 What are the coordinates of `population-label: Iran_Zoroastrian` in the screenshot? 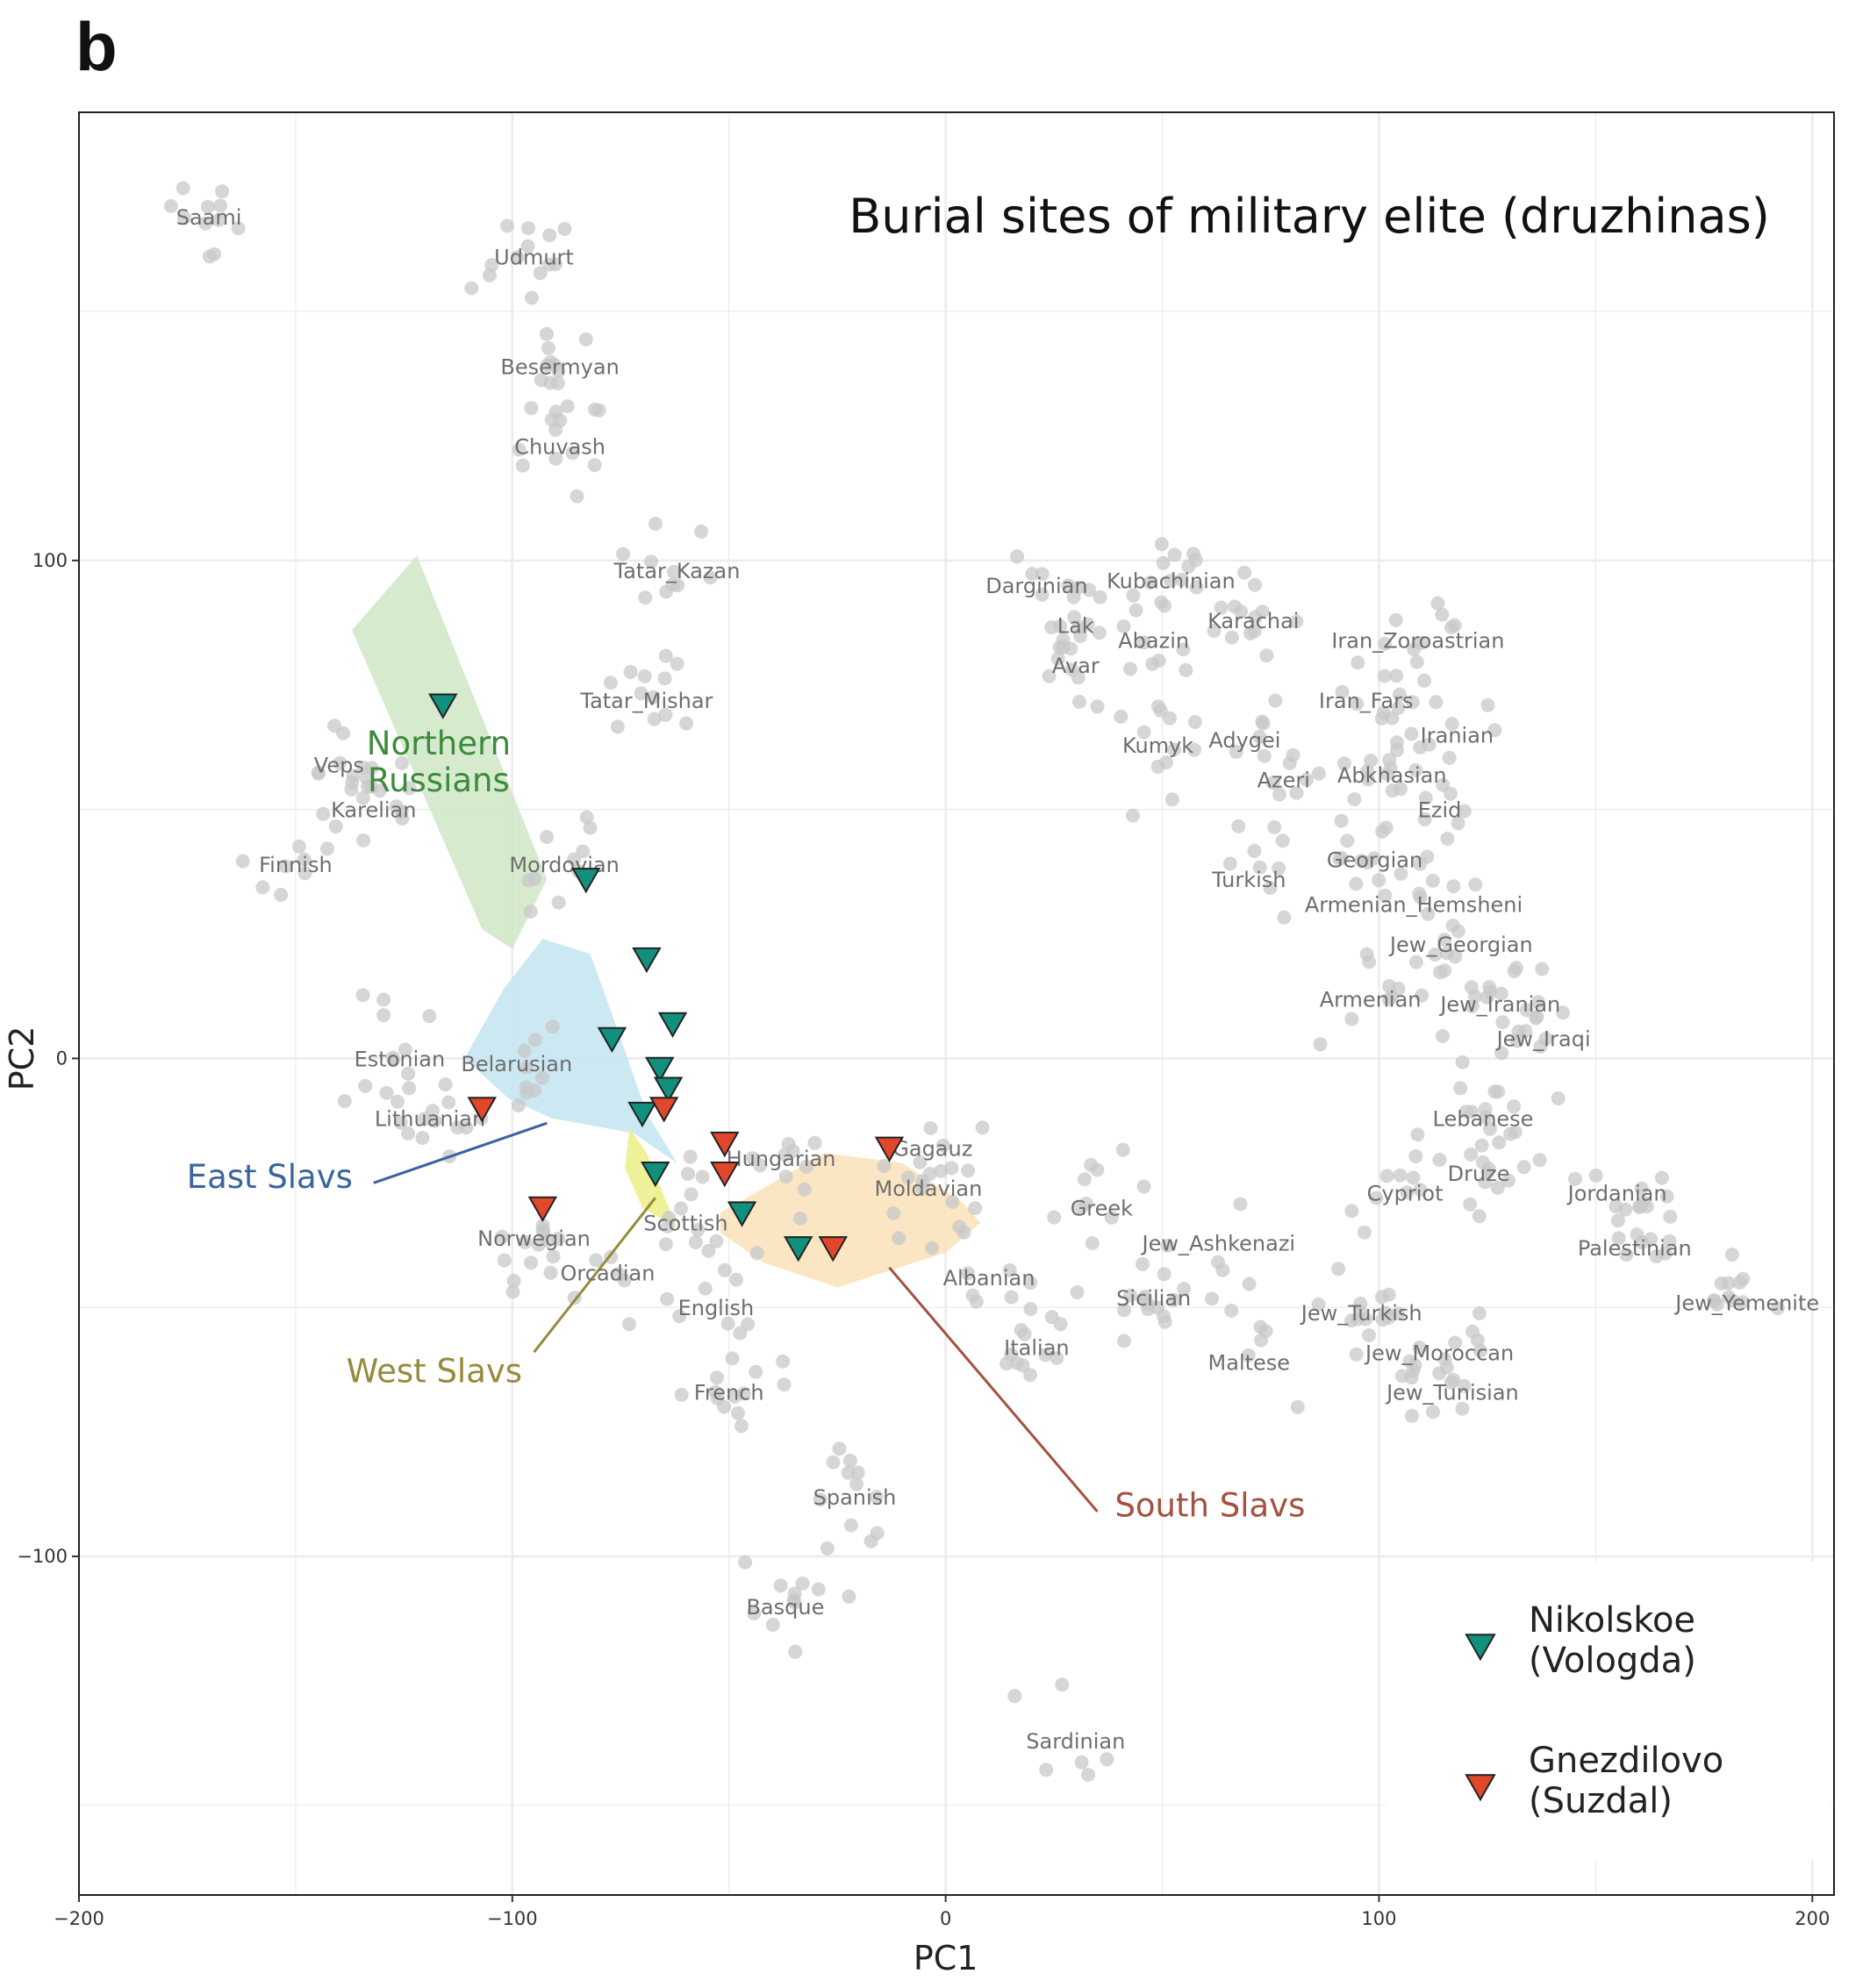 It's located at (1417, 641).